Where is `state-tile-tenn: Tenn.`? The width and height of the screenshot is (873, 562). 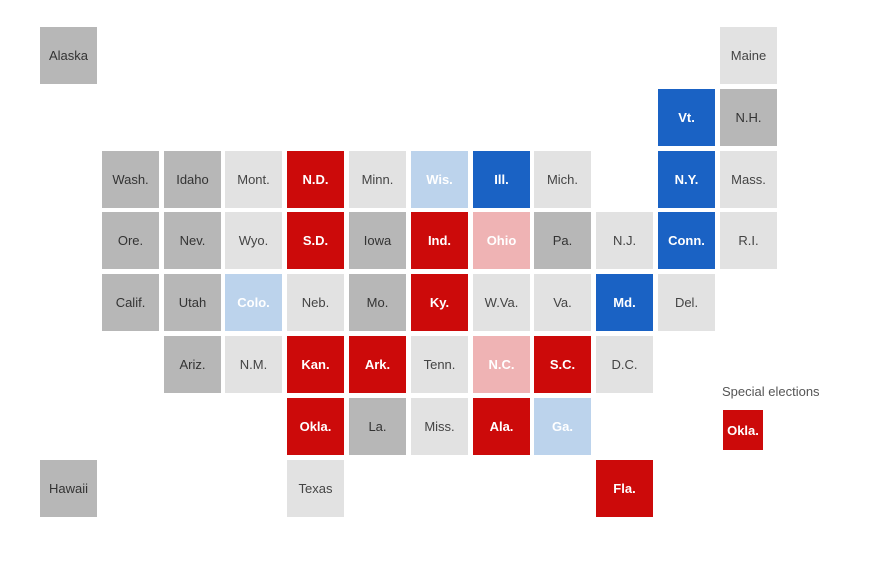 state-tile-tenn: Tenn. is located at coordinates (439, 364).